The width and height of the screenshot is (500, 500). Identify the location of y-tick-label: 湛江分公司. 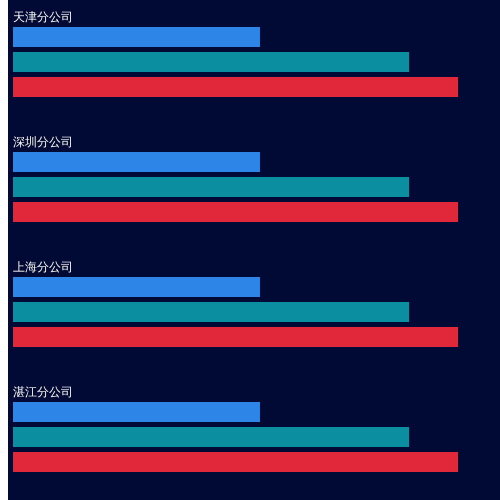
(43, 392).